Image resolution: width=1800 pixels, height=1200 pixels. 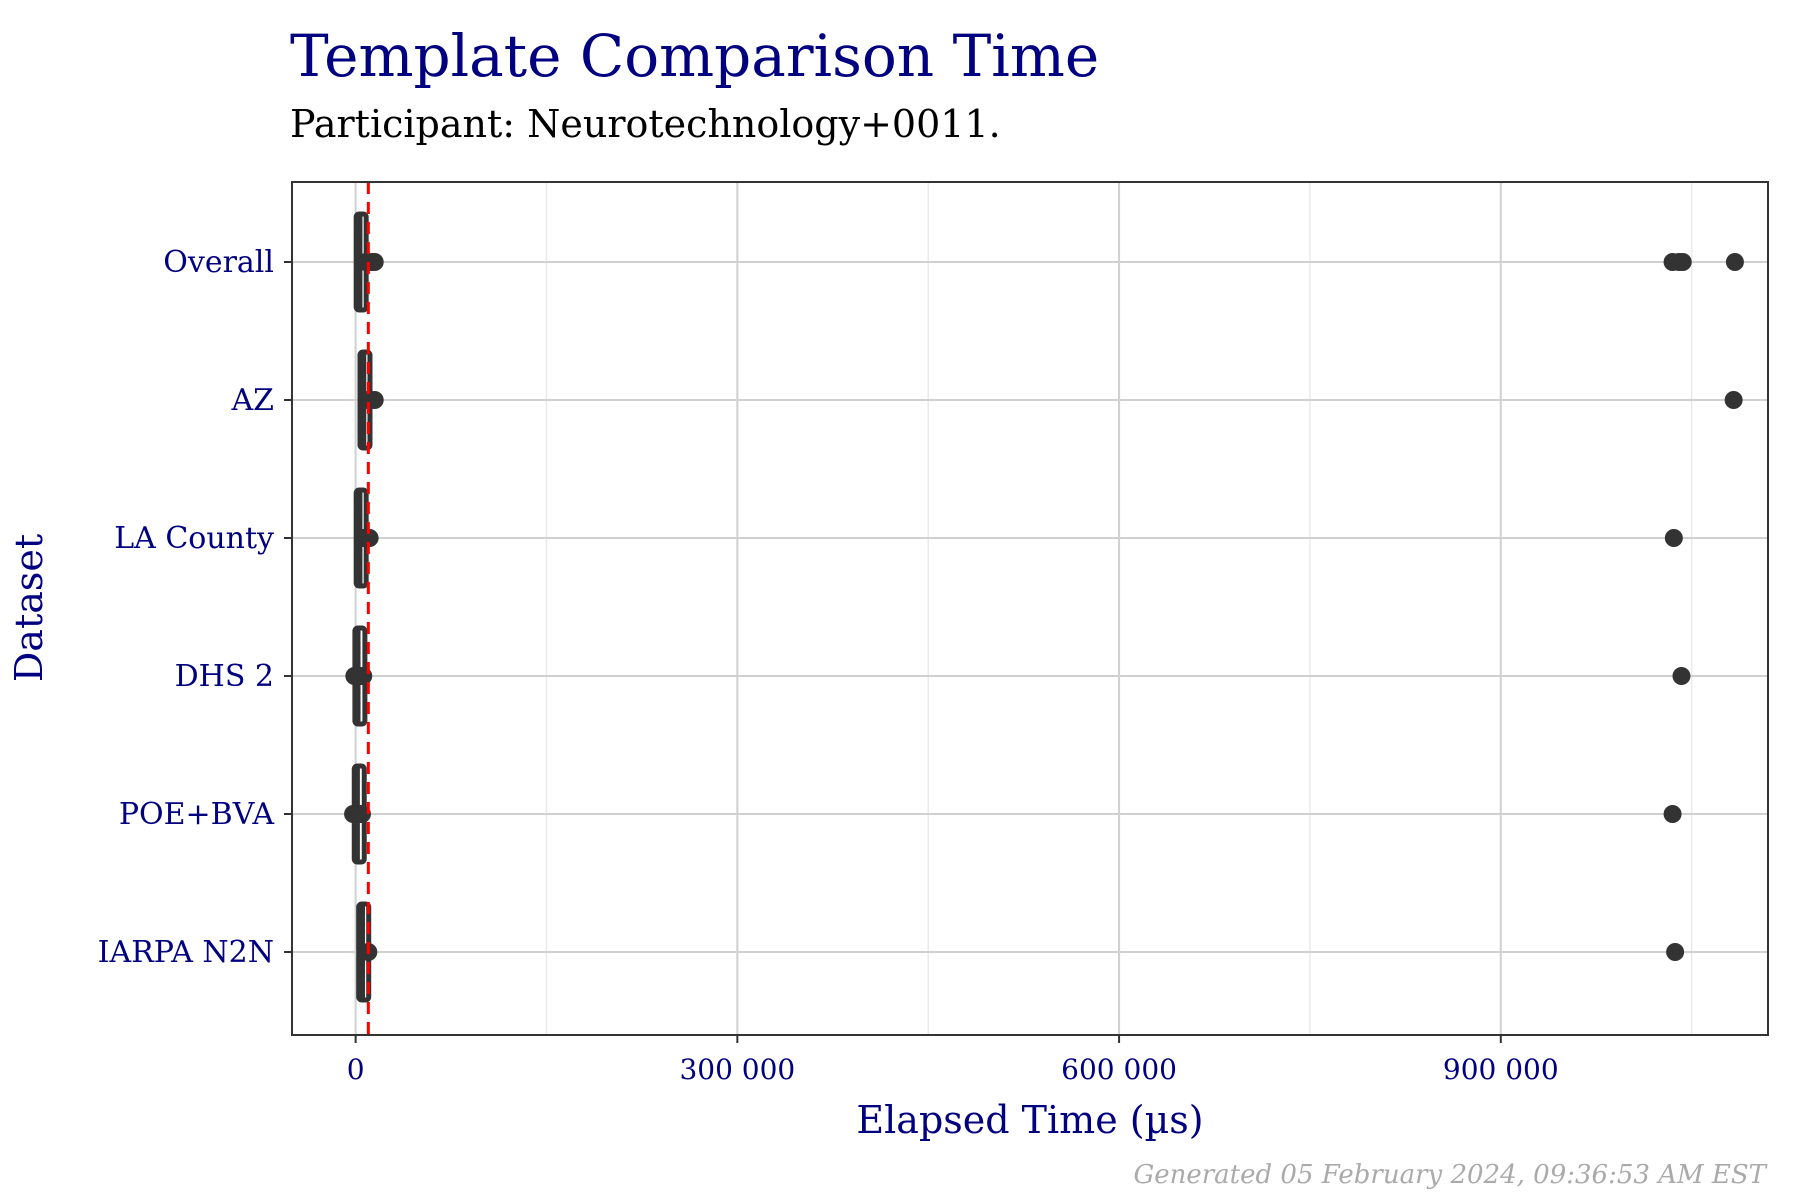 What do you see at coordinates (29, 608) in the screenshot?
I see `y-axis-title: Dataset` at bounding box center [29, 608].